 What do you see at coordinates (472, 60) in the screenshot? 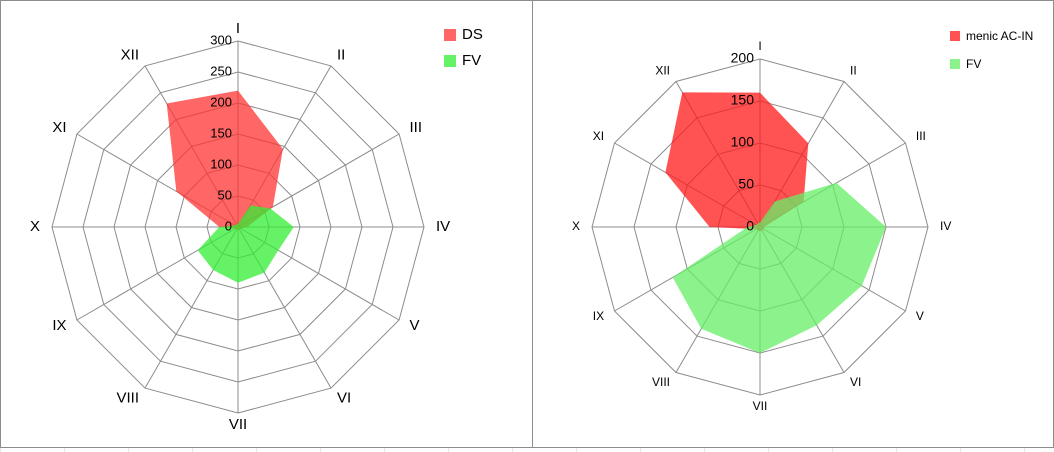
I see `legend-label-fv: FV` at bounding box center [472, 60].